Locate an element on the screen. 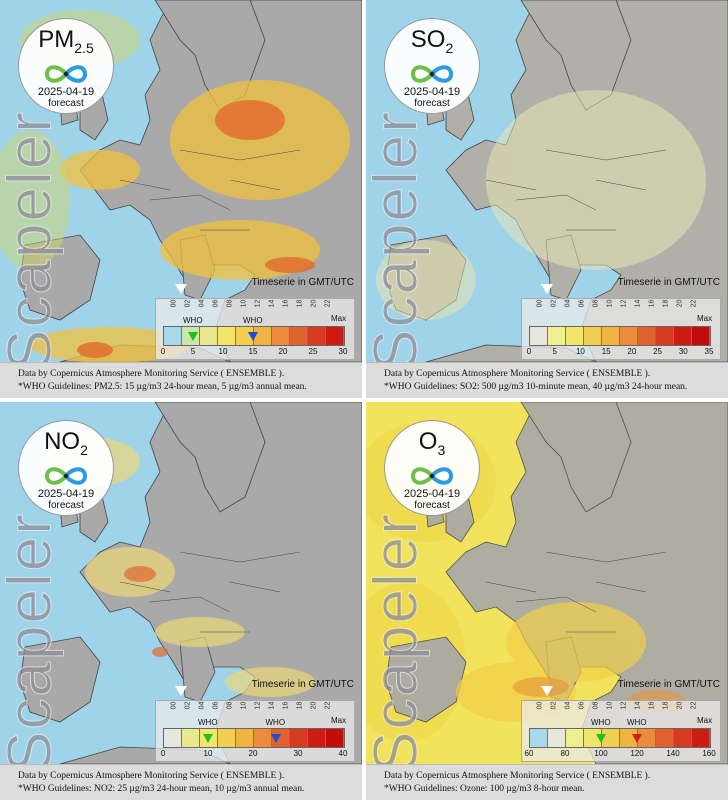  scale-tick-label: 120 is located at coordinates (637, 753).